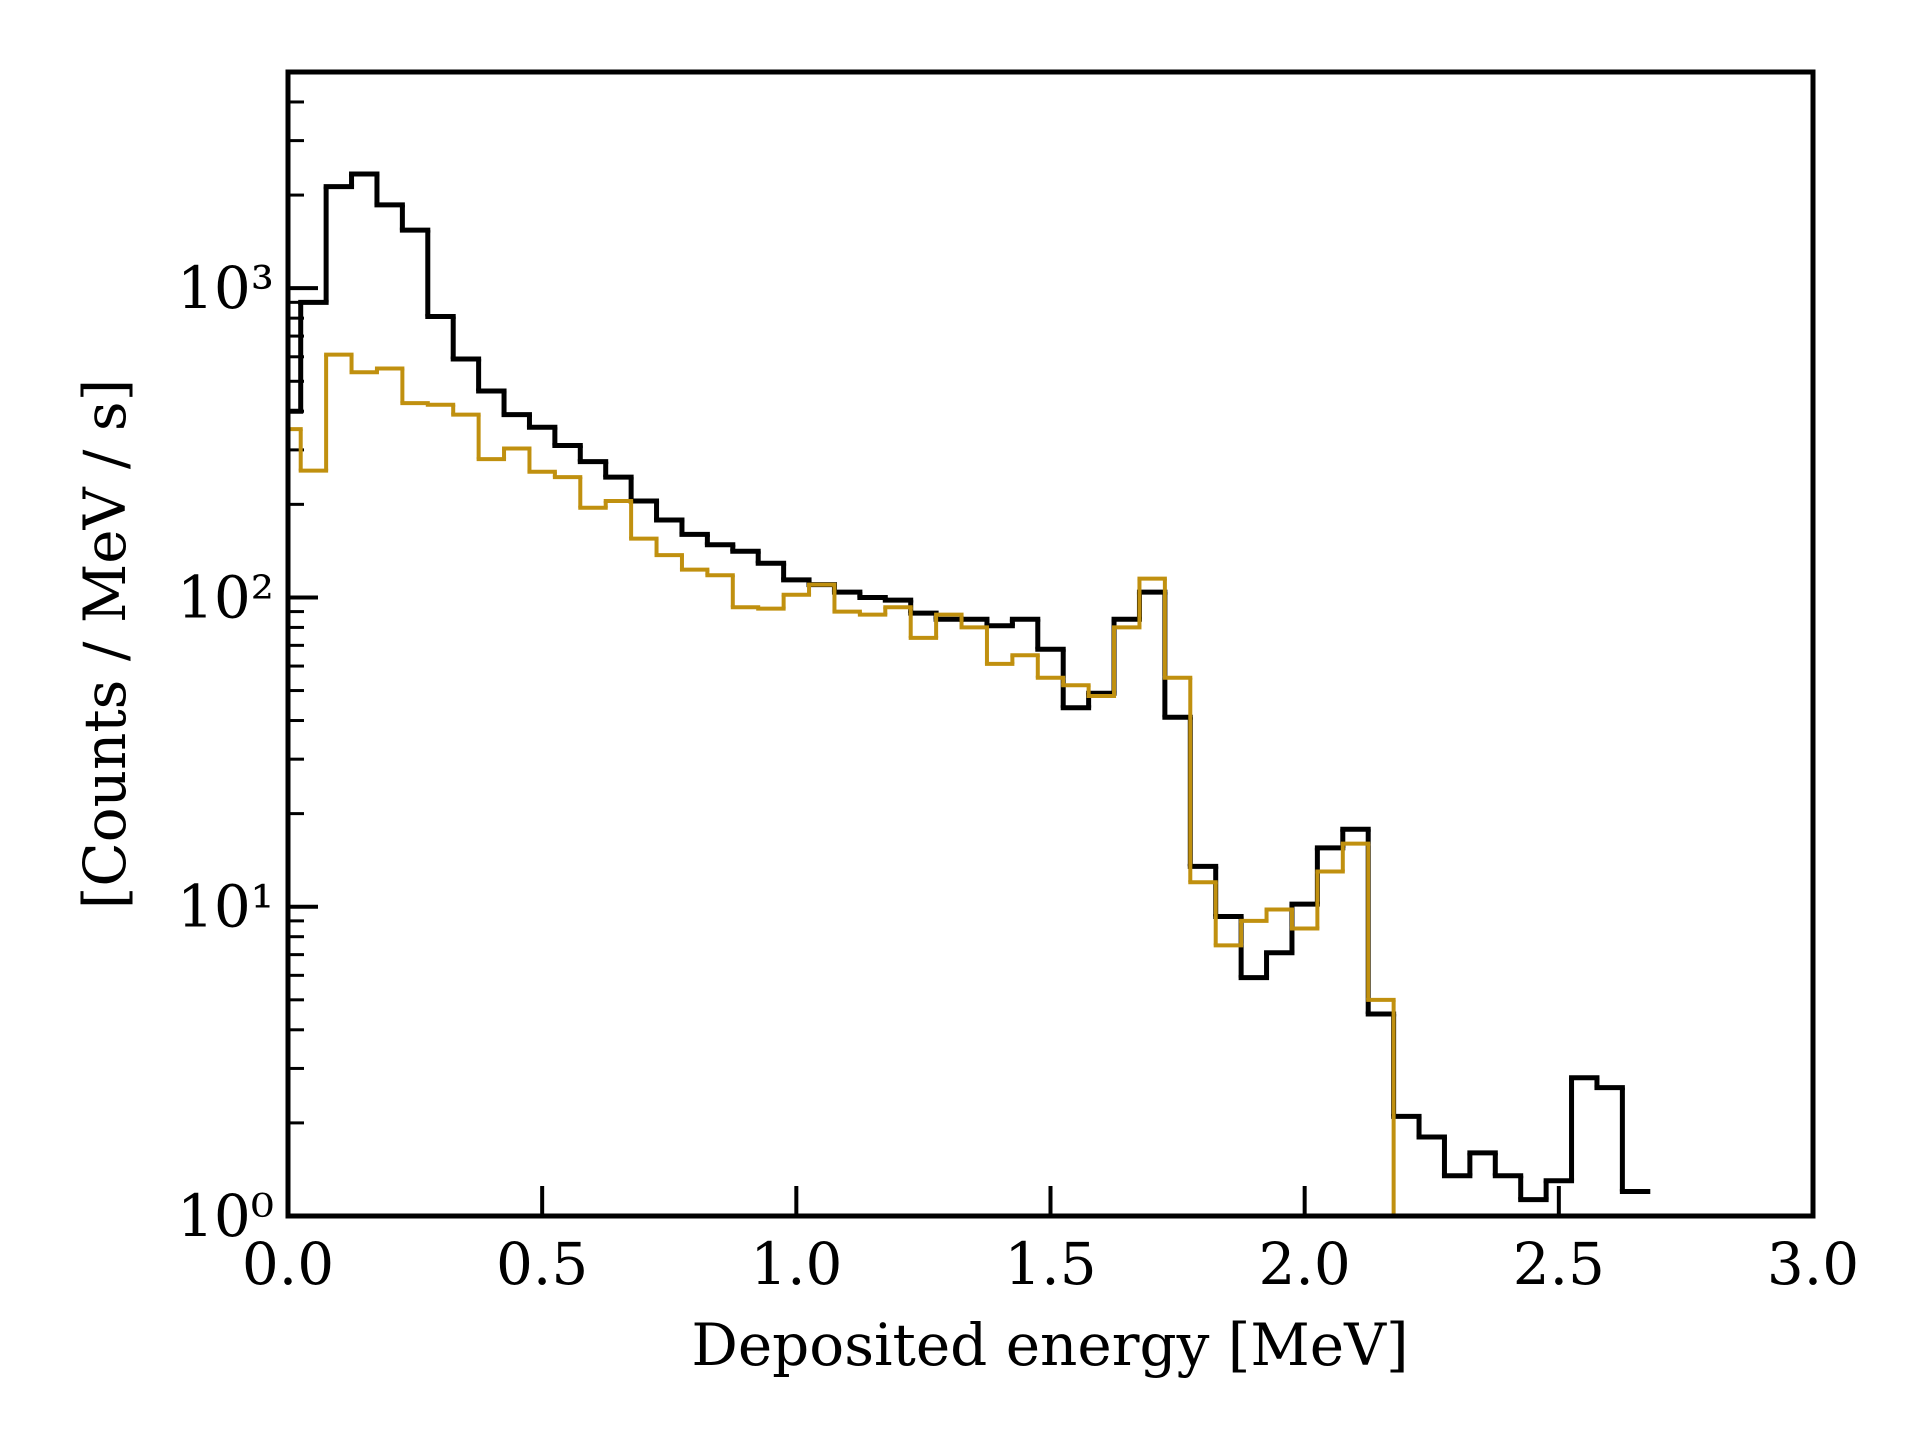 The height and width of the screenshot is (1440, 1920). Describe the element at coordinates (105, 644) in the screenshot. I see `y-axis-label: [Counts / MeV / s]` at that location.